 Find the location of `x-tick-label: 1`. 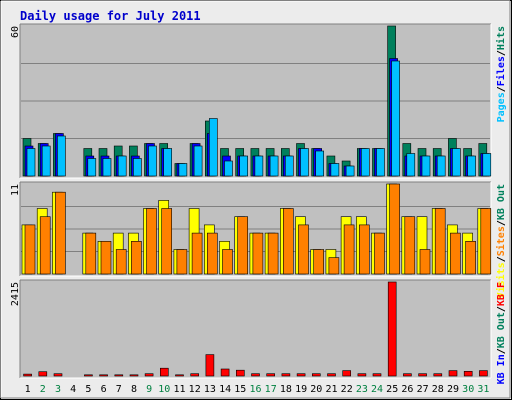

x-tick-label: 1 is located at coordinates (28, 389).